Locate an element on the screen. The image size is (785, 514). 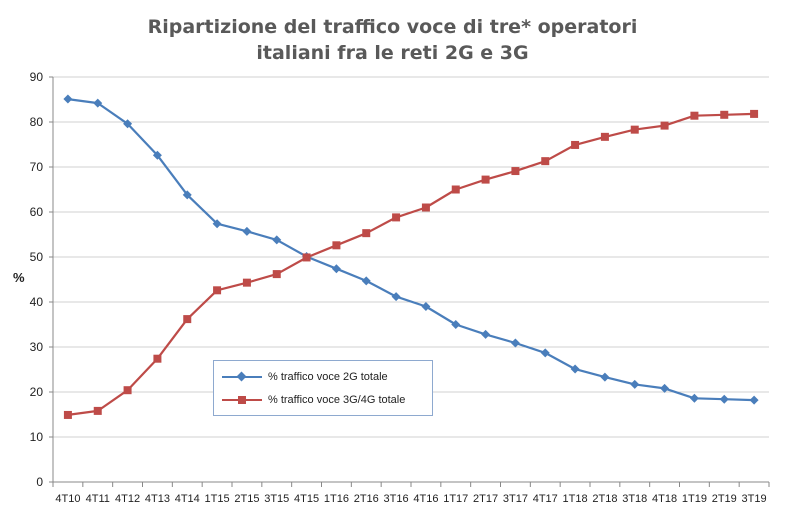
x-tick-label: 2T19 is located at coordinates (724, 499).